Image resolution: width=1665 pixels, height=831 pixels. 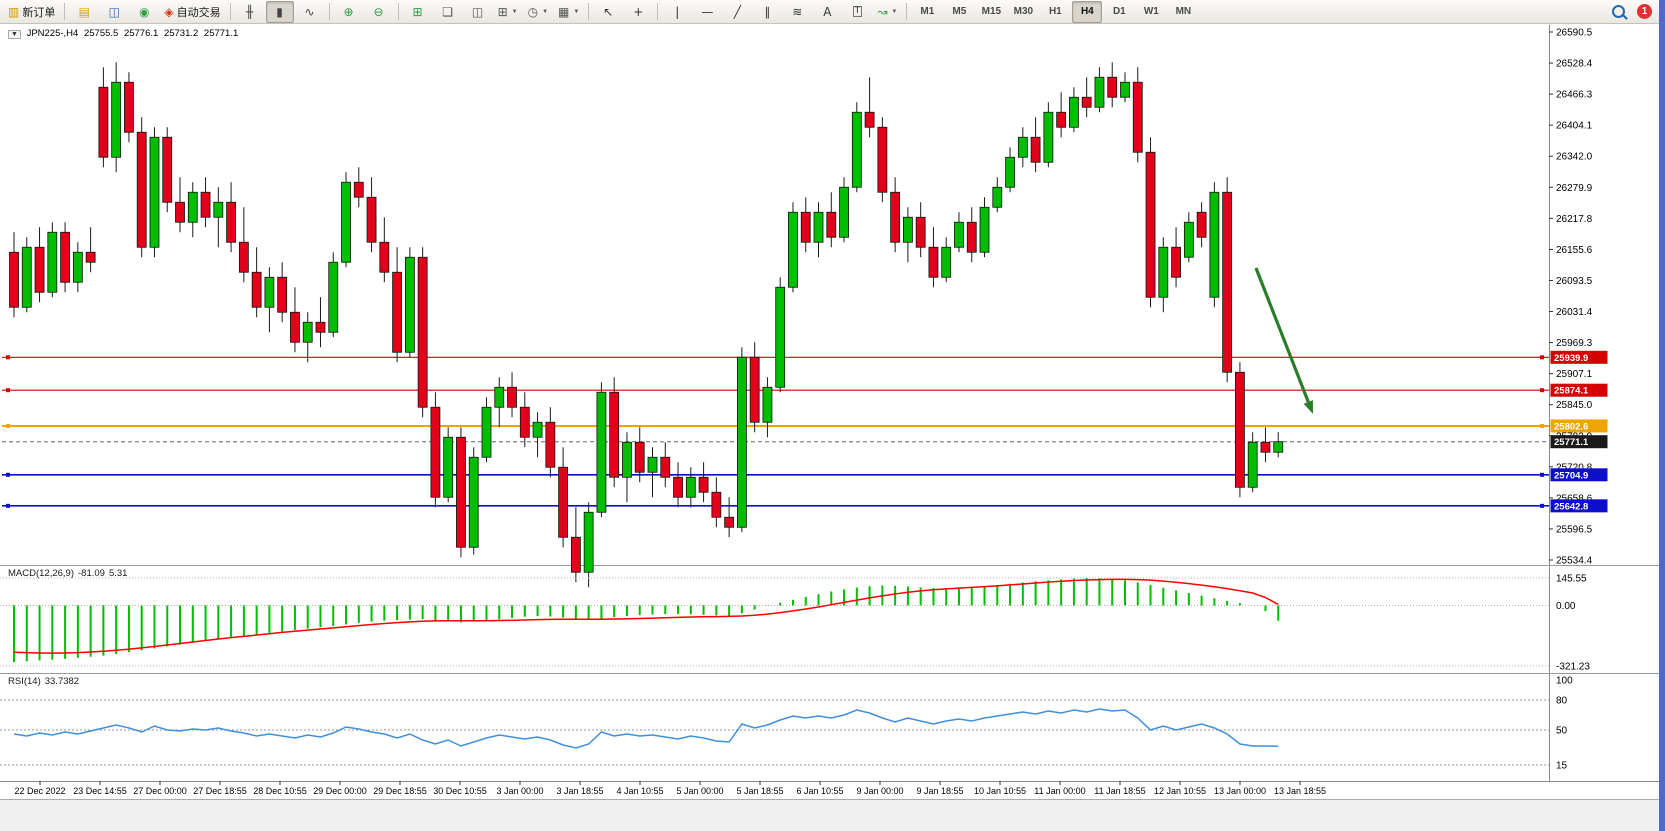 I want to click on price-axis-label: 26279.9, so click(x=1574, y=188).